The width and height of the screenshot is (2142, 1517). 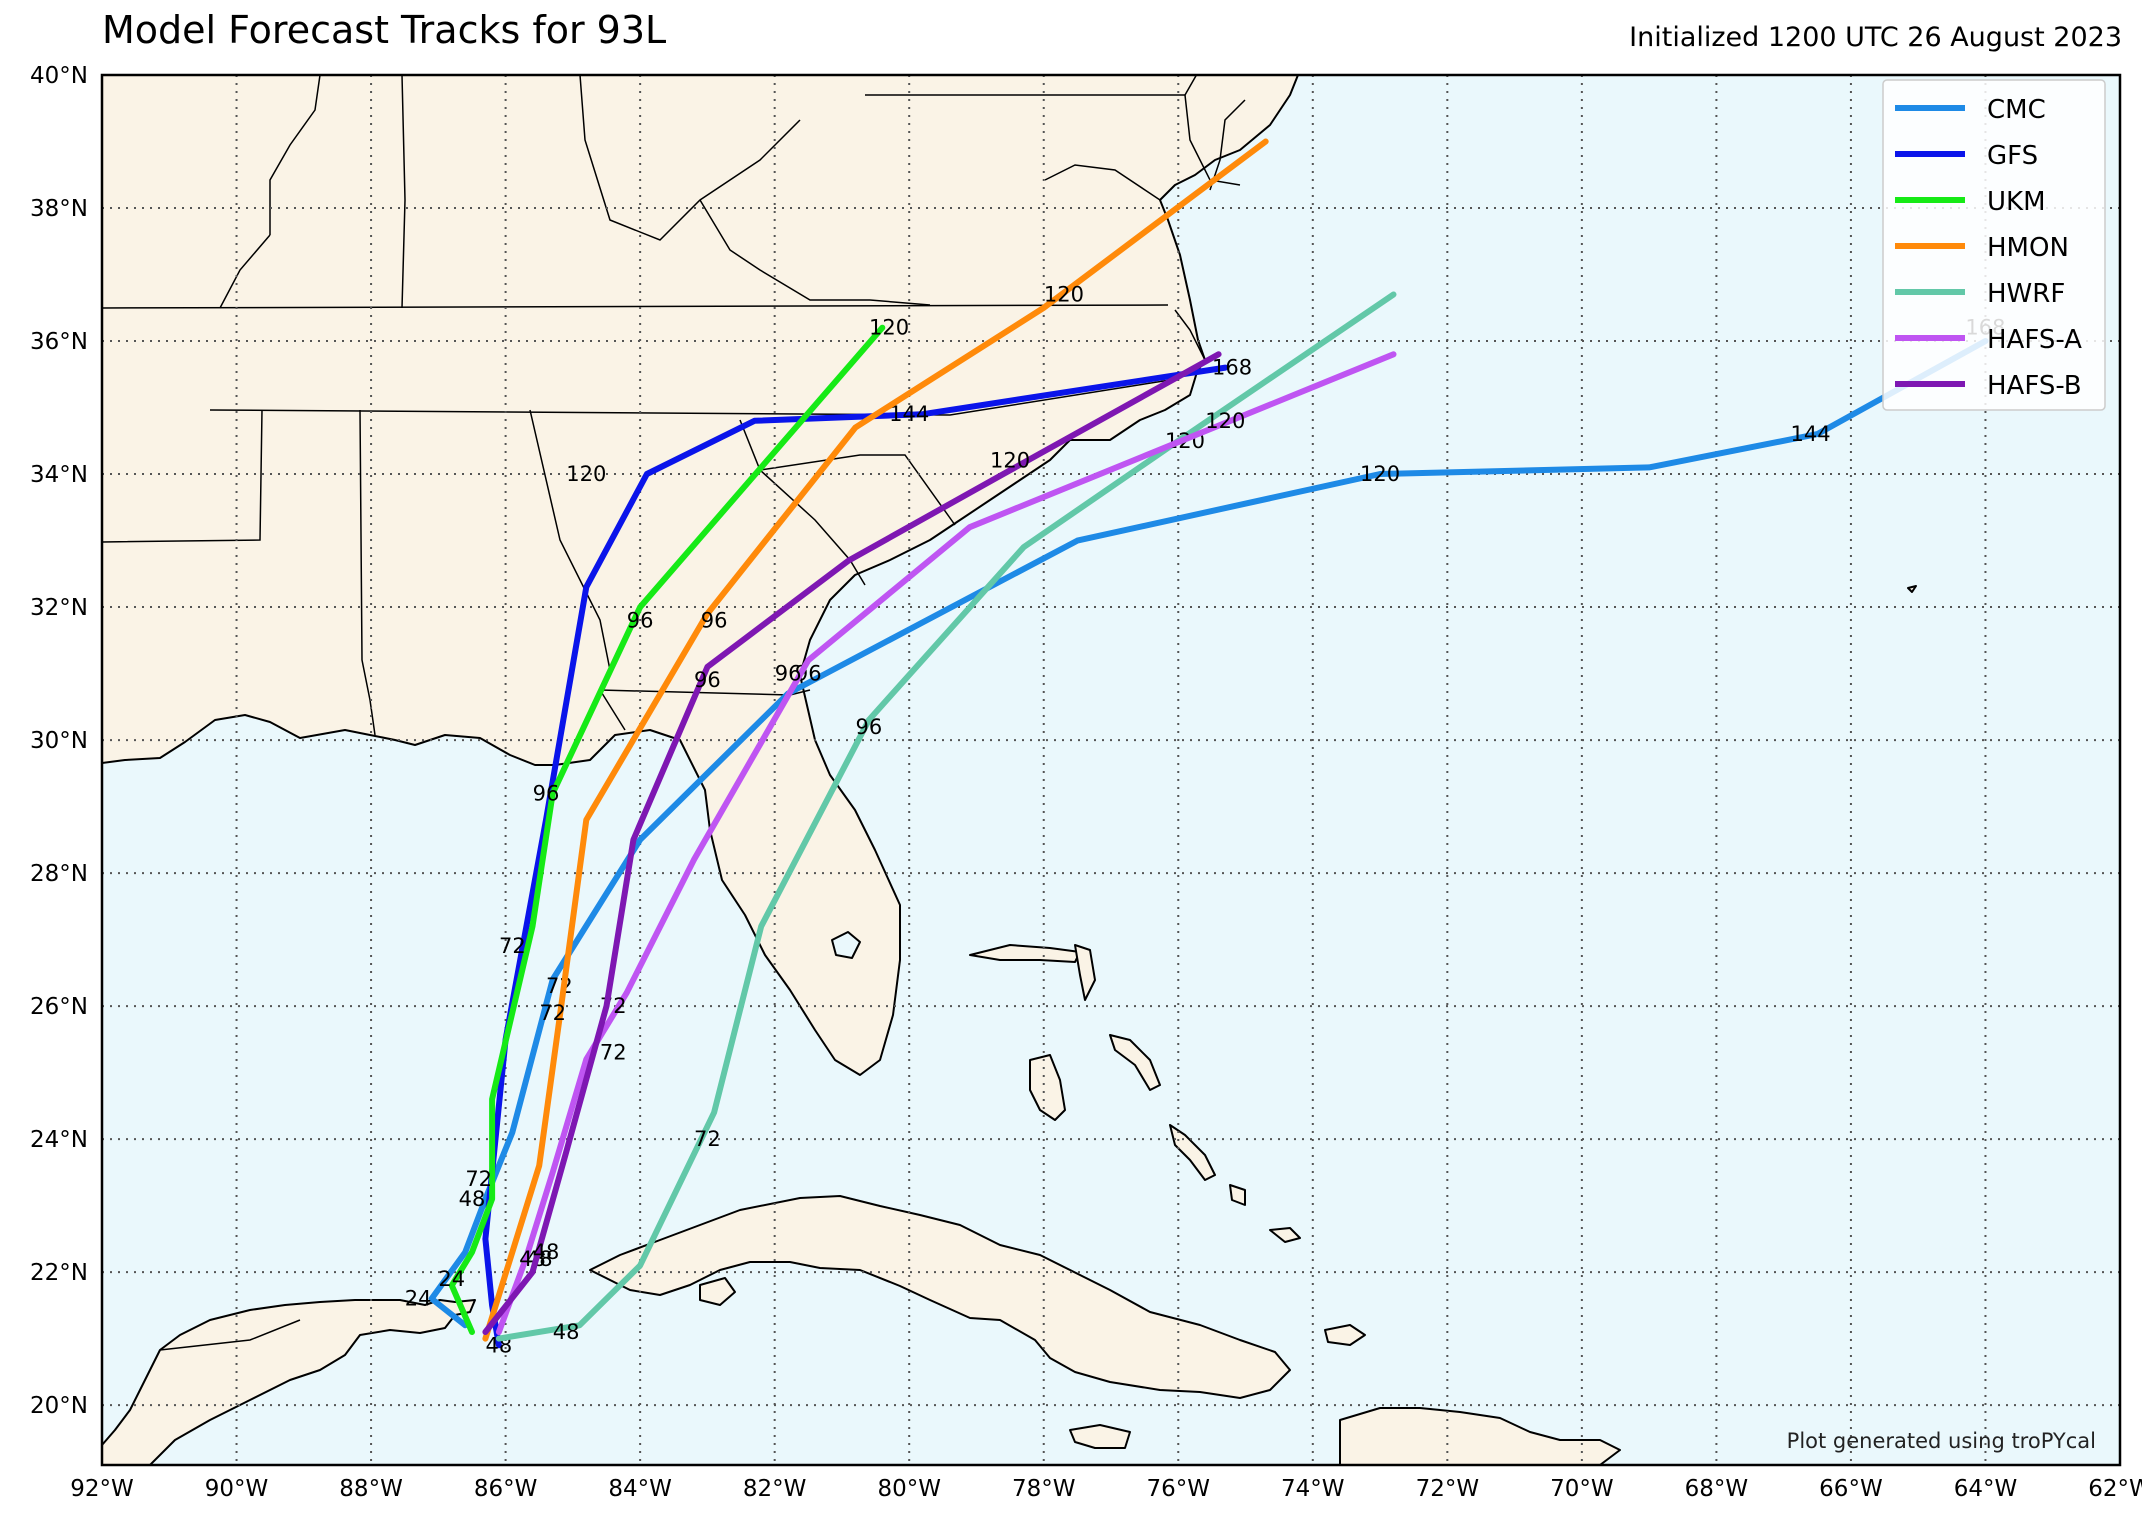 What do you see at coordinates (1225, 421) in the screenshot?
I see `track-hour-label-hafs-a: 120` at bounding box center [1225, 421].